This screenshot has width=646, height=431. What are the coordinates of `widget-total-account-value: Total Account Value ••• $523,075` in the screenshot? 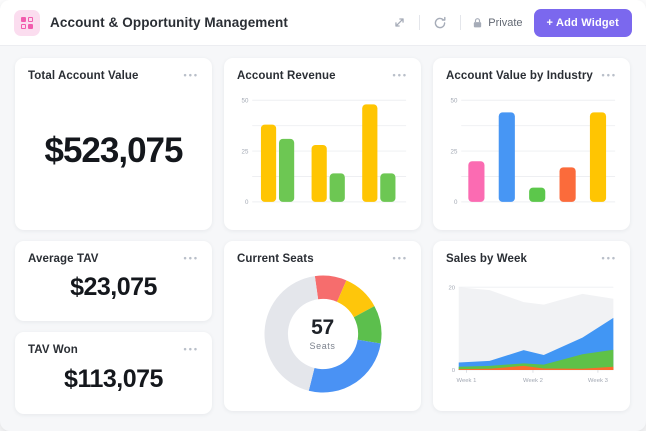 It's located at (113, 144).